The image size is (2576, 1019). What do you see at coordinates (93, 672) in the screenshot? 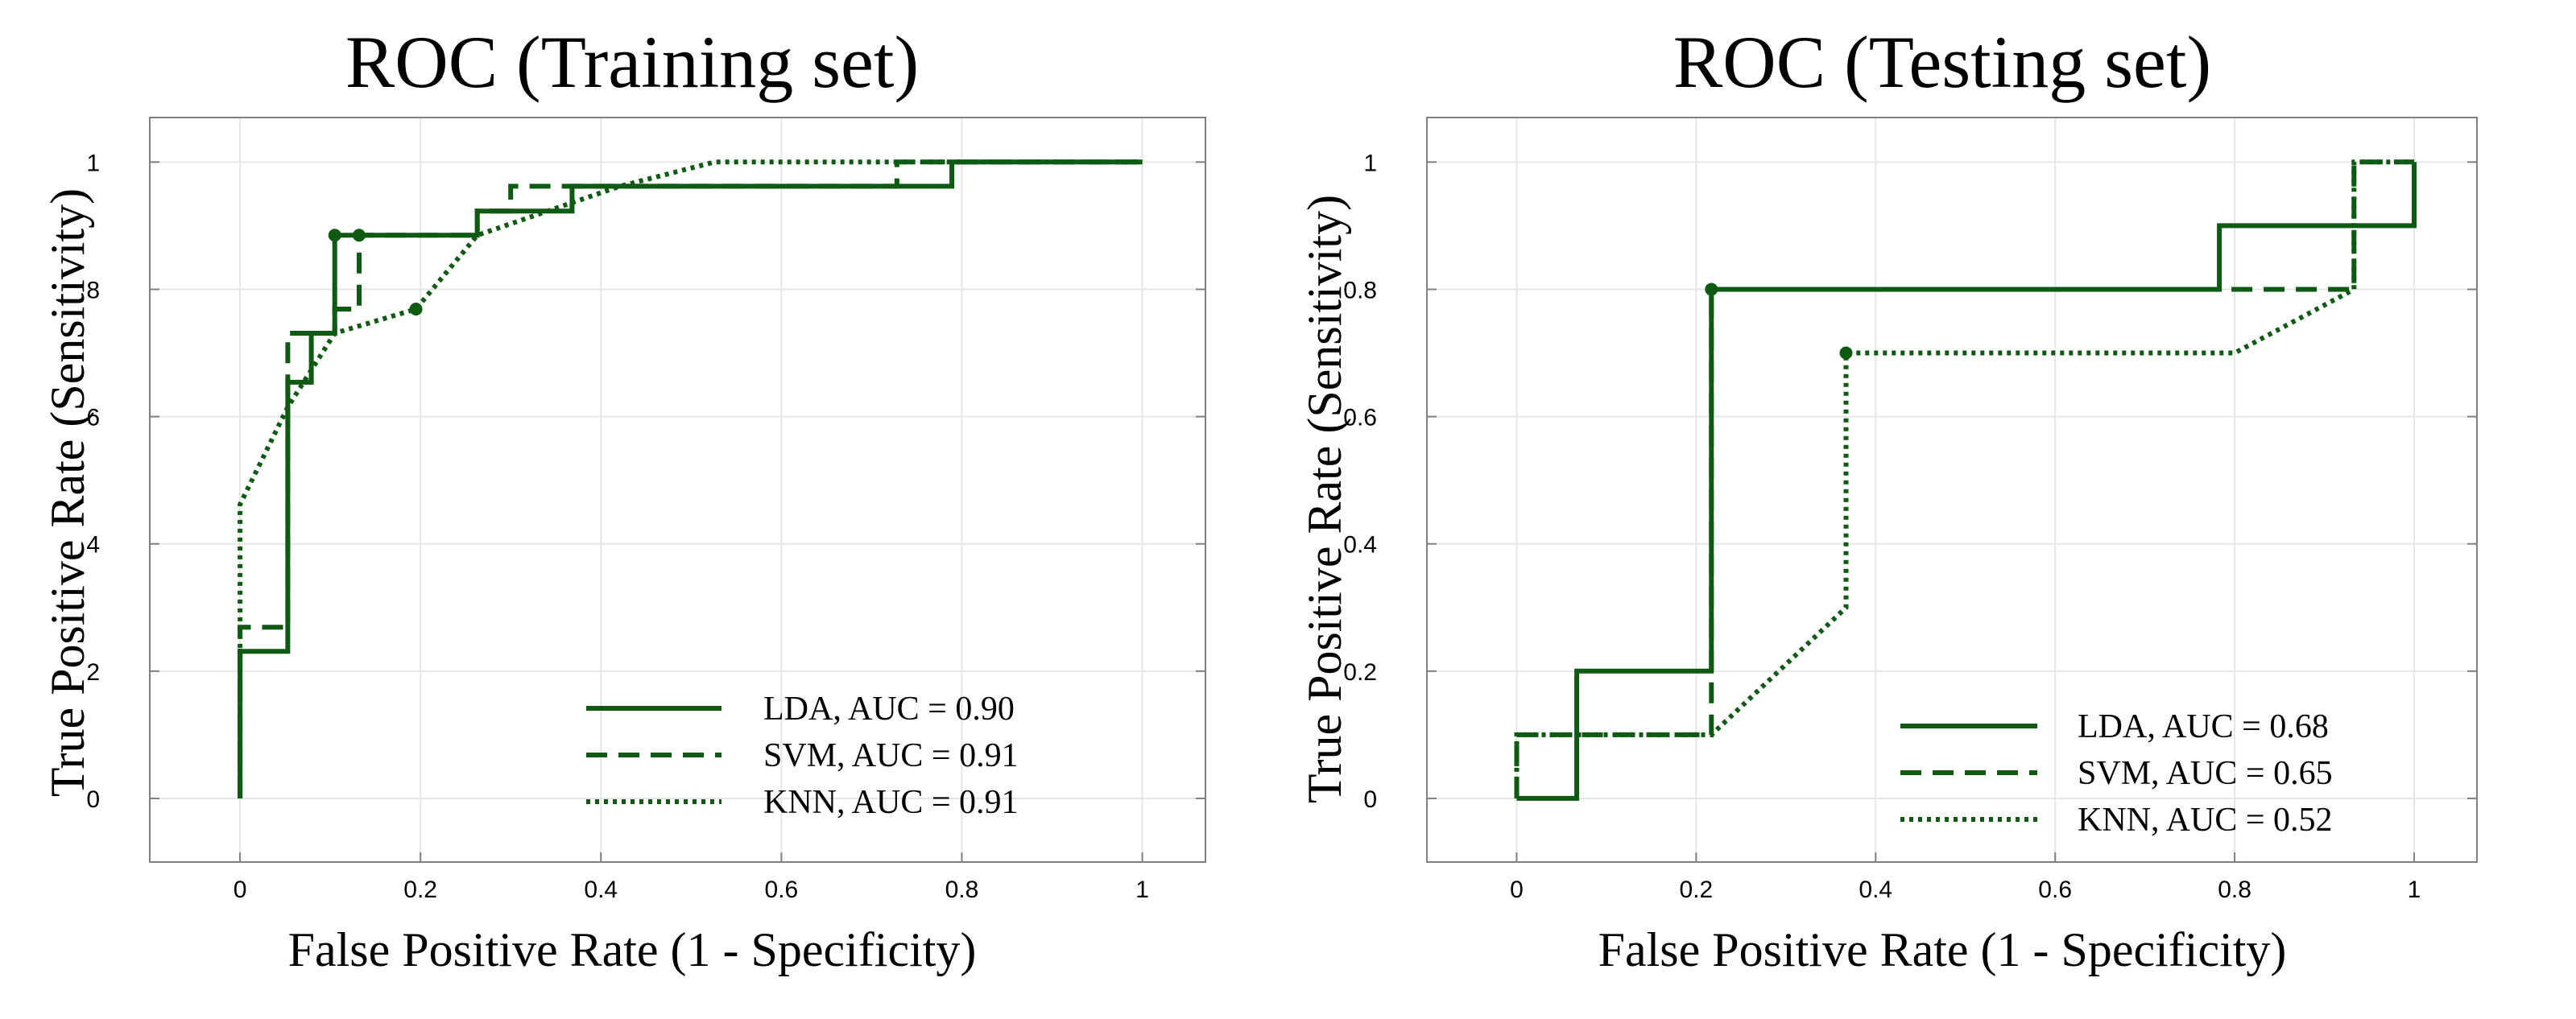
I see `y-tick-label: 2` at bounding box center [93, 672].